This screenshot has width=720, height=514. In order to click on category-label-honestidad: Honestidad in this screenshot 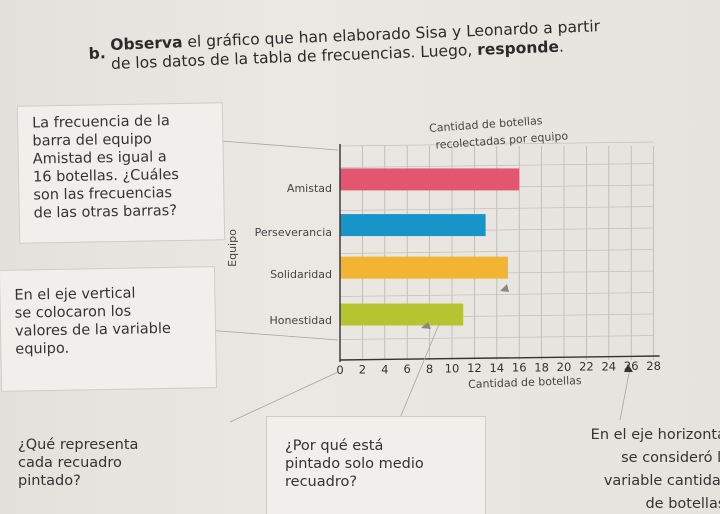, I will do `click(300, 320)`.